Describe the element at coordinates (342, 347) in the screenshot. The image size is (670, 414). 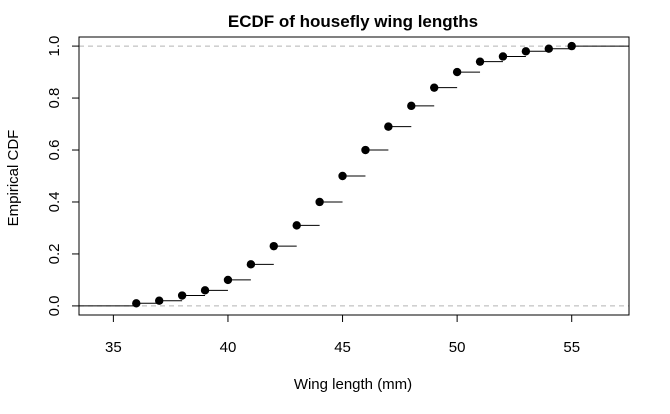
I see `x-tick-label: 45` at that location.